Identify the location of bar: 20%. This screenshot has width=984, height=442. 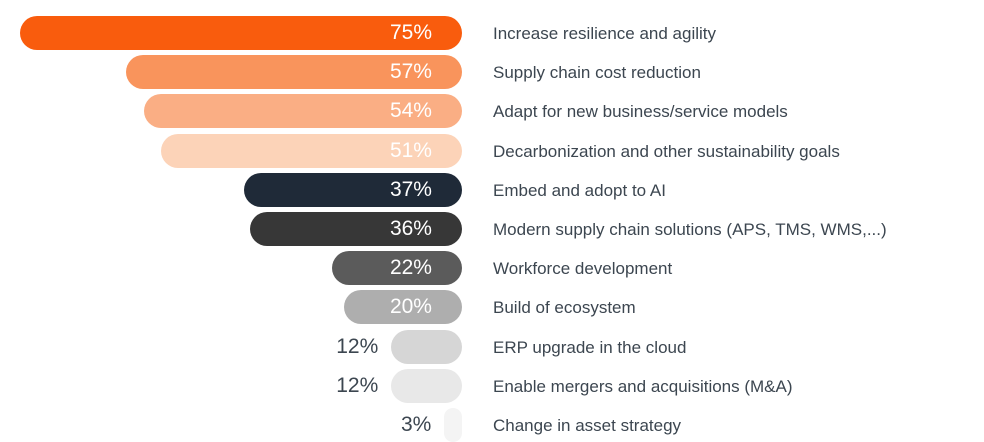
(403, 307).